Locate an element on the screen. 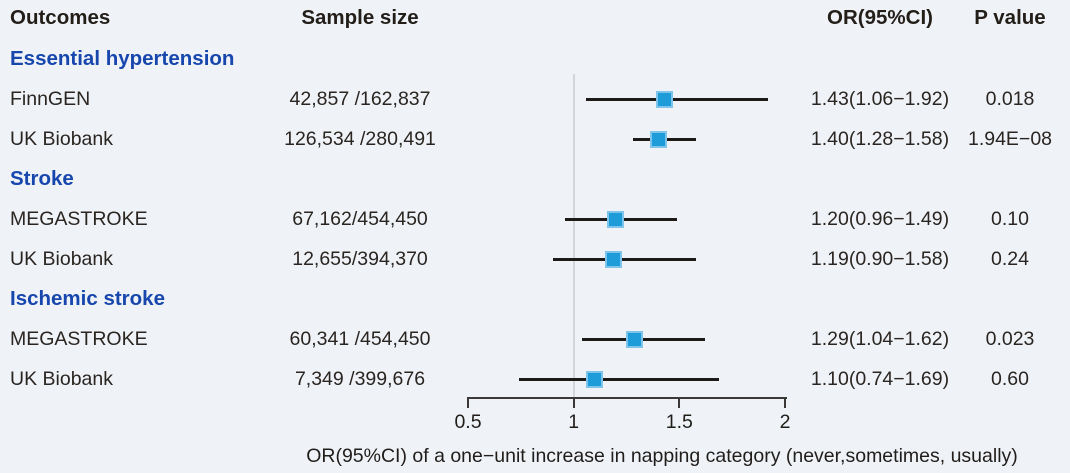  sample-size-value: 12,655/394,370 is located at coordinates (360, 259).